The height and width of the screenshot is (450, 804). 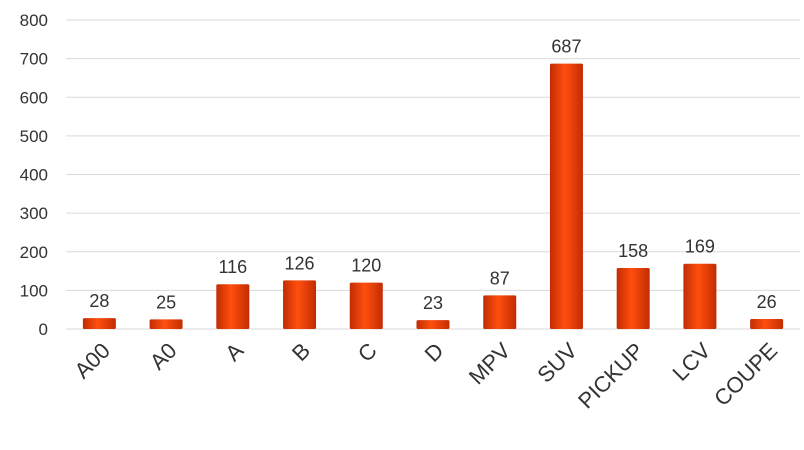 What do you see at coordinates (300, 263) in the screenshot?
I see `data-label: 126` at bounding box center [300, 263].